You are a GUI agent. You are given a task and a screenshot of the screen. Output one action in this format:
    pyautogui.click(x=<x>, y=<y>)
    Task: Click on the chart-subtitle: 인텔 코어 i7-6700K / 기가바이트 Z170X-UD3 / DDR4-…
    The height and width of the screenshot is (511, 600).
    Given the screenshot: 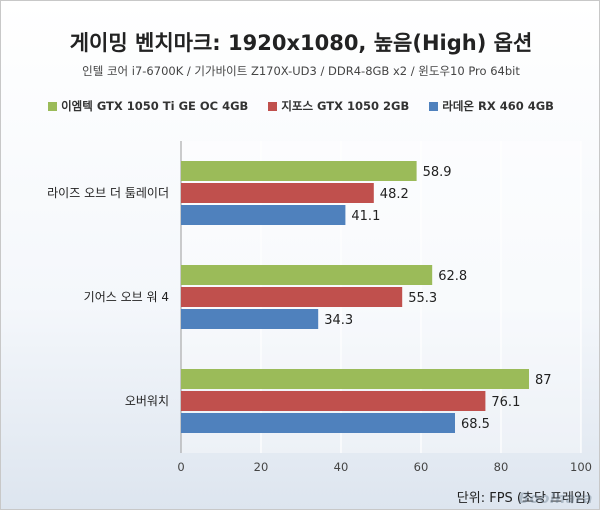 What is the action you would take?
    pyautogui.click(x=301, y=71)
    